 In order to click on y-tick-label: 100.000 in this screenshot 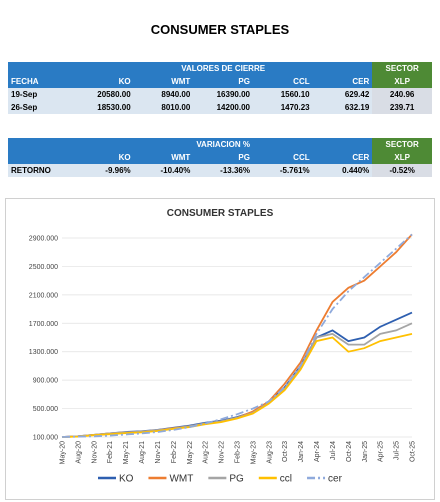, I will do `click(45, 438)`.